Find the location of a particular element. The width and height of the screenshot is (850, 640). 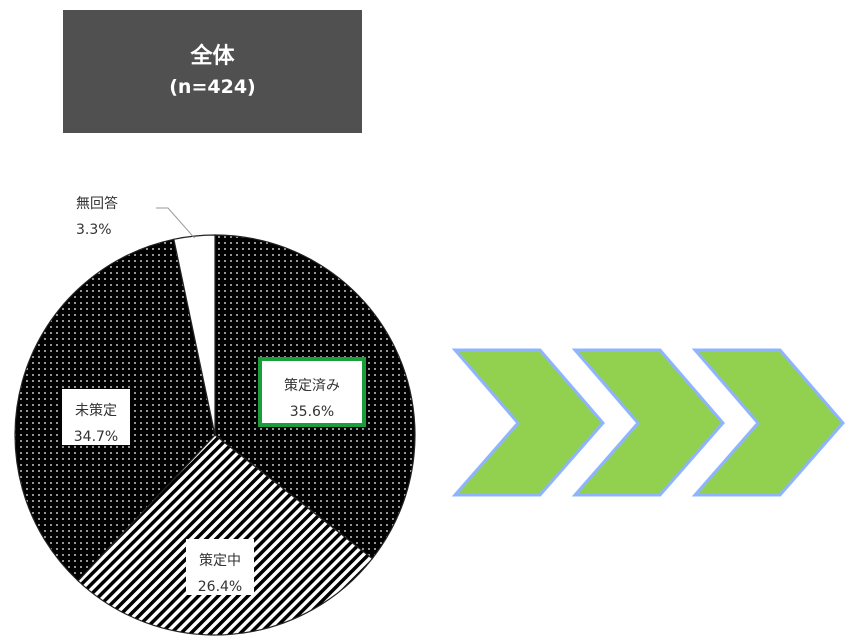

pie-slice-mu-kaito is located at coordinates (194, 335).